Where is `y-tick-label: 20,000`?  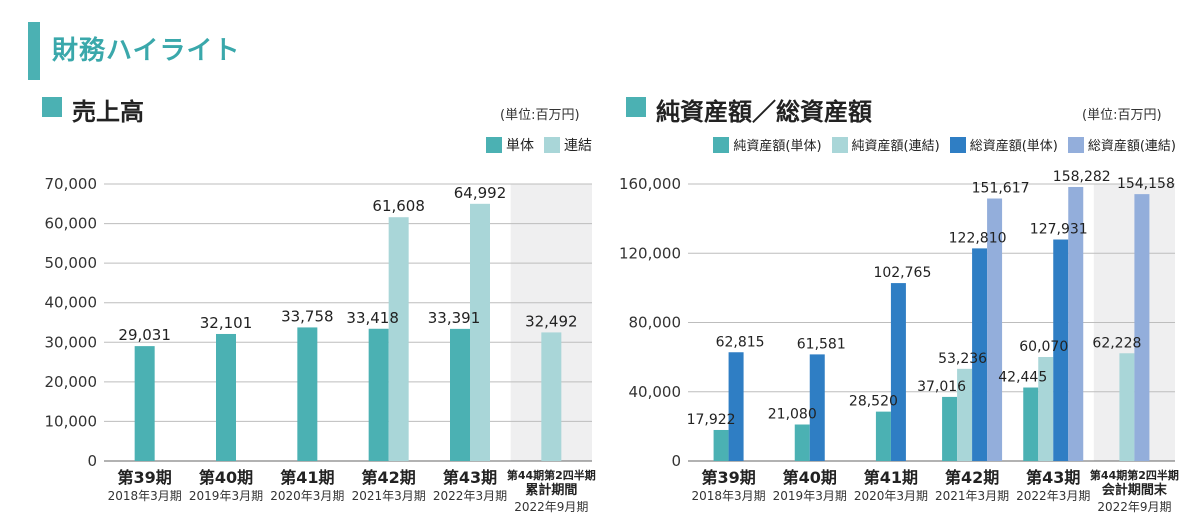 y-tick-label: 20,000 is located at coordinates (71, 382).